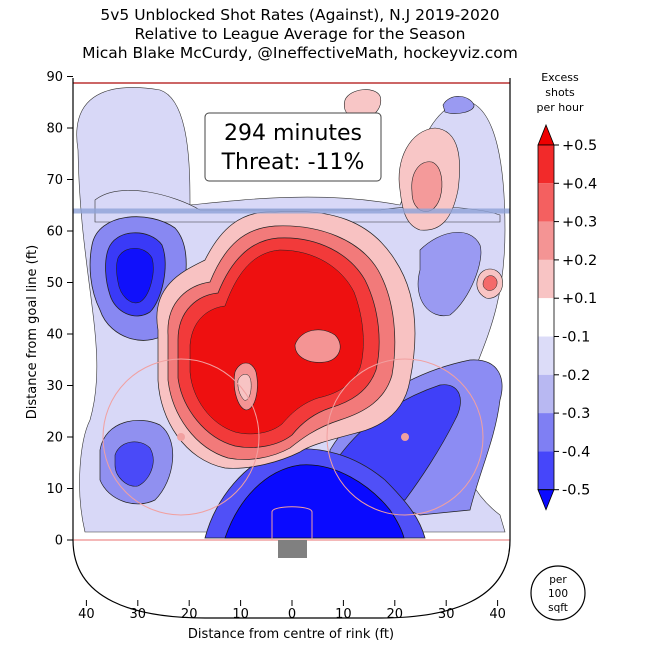 This screenshot has height=653, width=660. Describe the element at coordinates (292, 523) in the screenshot. I see `goal-crease` at that location.